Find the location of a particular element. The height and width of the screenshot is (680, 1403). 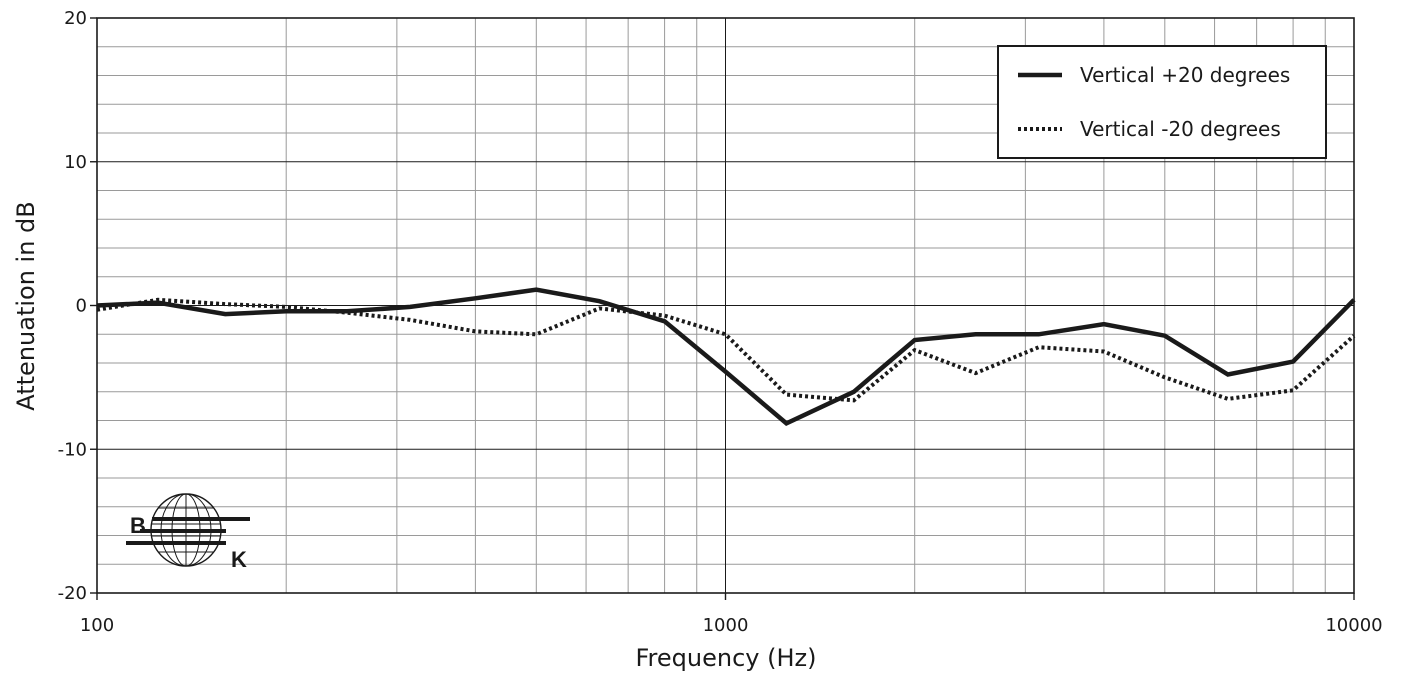

bk-logo: B K is located at coordinates (188, 532).